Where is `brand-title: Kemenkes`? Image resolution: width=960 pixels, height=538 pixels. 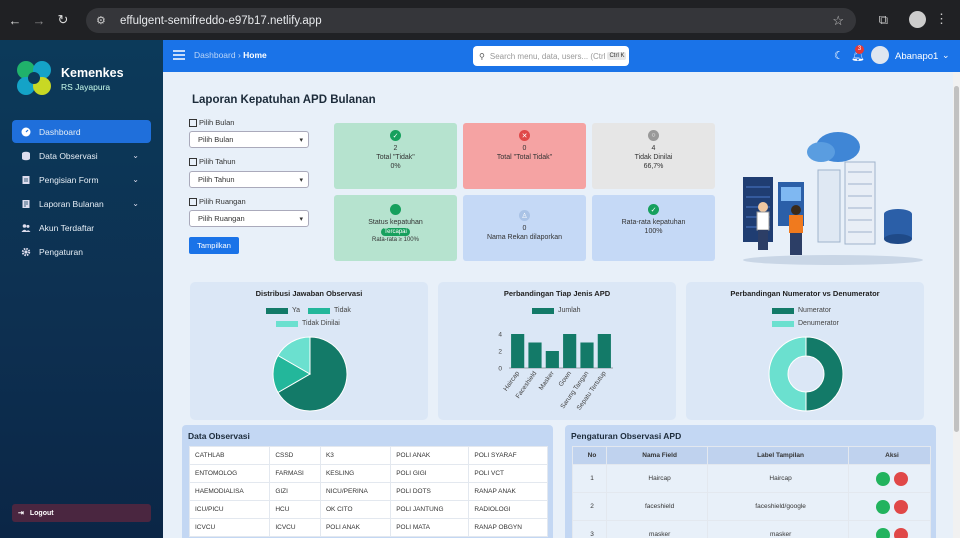 brand-title: Kemenkes is located at coordinates (92, 73).